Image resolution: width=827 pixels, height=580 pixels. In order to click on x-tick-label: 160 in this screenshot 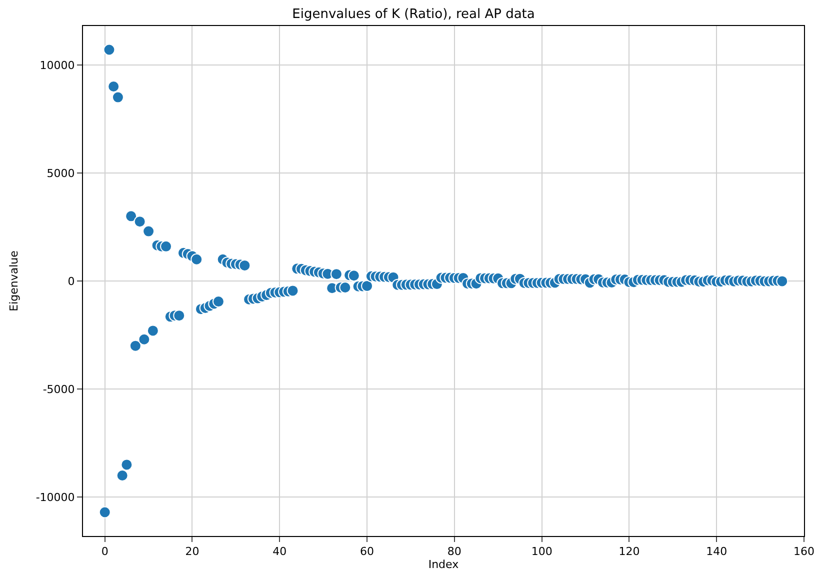, I will do `click(804, 551)`.